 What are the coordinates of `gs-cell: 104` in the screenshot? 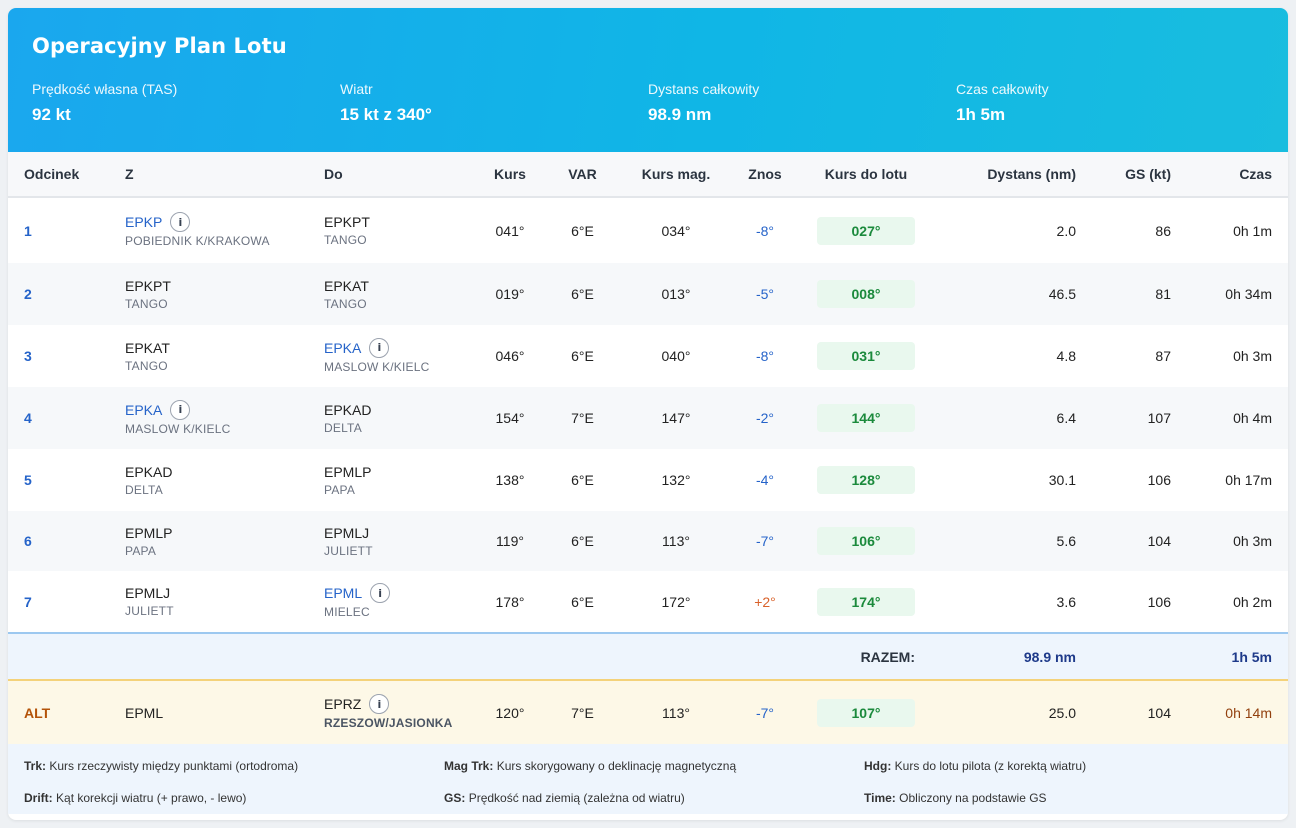 It's located at (1139, 711).